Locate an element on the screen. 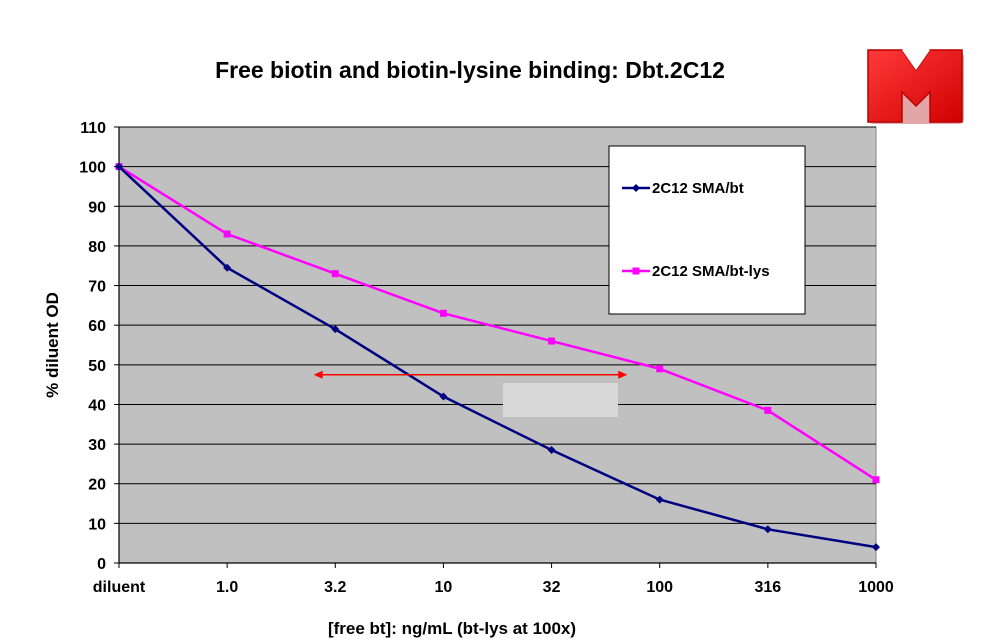  y-tick-label: 0 is located at coordinates (101, 564).